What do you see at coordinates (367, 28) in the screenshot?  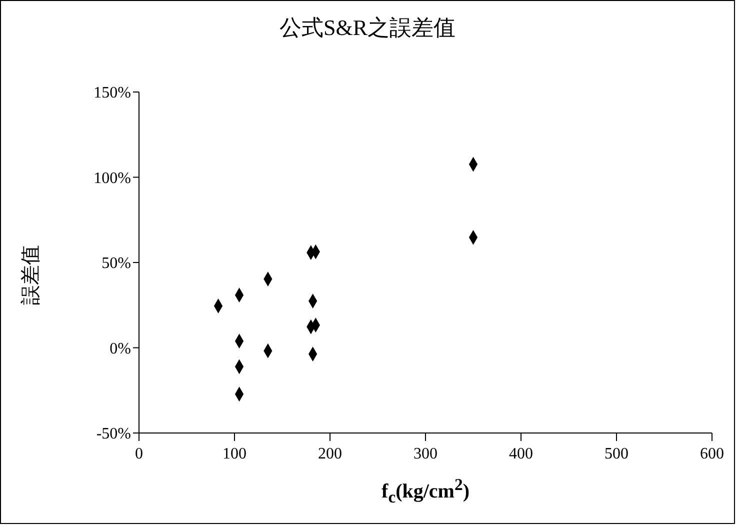 I see `chart-title: 公式S&R之誤差值` at bounding box center [367, 28].